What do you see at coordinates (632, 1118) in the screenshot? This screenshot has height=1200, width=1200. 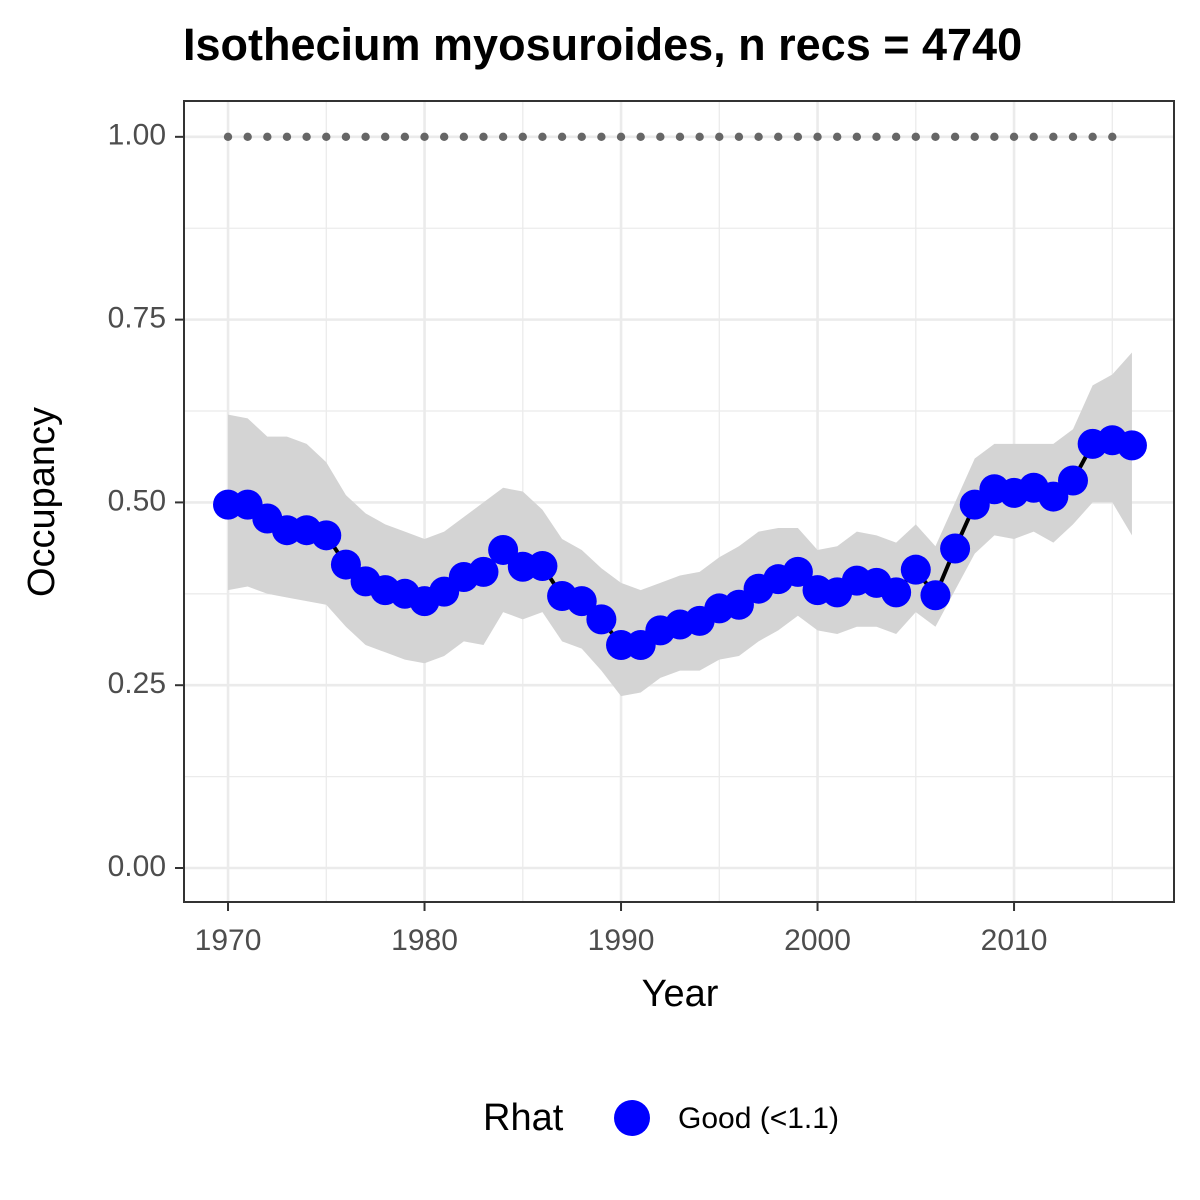 I see `legend-marker` at bounding box center [632, 1118].